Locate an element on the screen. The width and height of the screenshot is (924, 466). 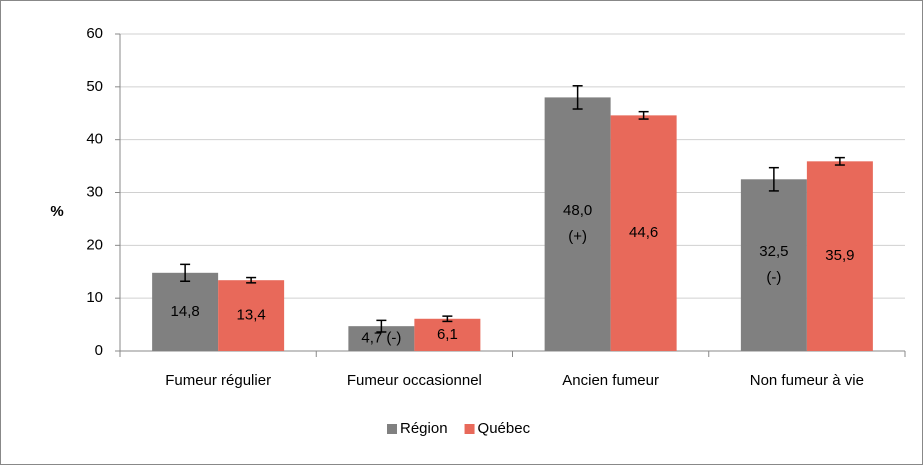
data-label: 35,9 is located at coordinates (839, 255).